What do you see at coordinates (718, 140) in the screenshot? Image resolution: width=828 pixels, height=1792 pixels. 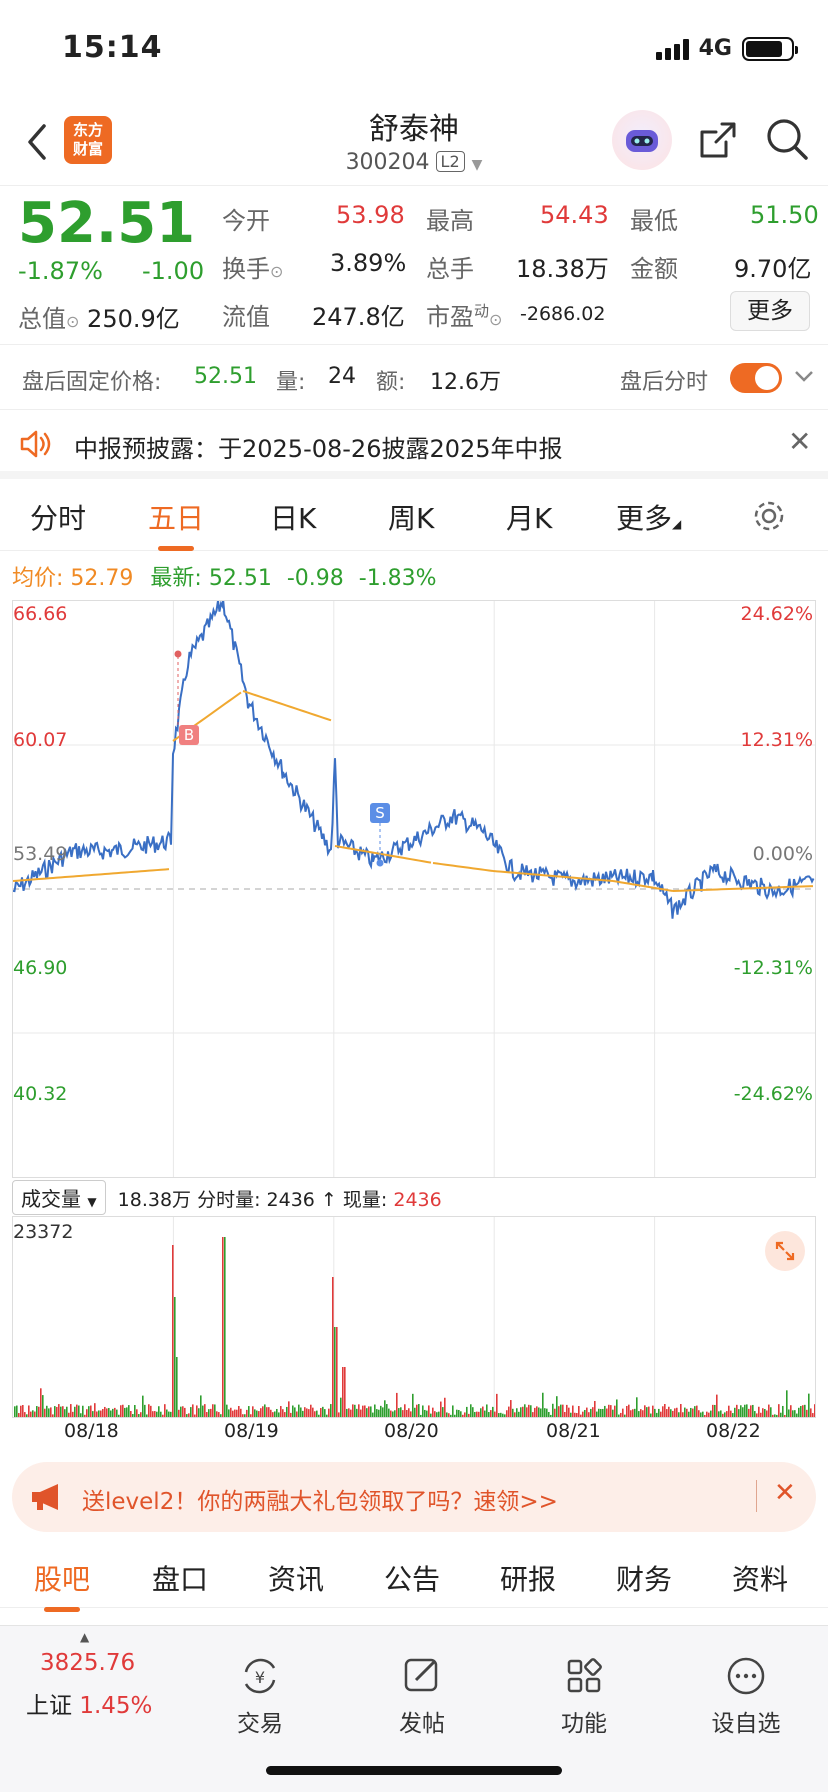 I see `share-icon` at bounding box center [718, 140].